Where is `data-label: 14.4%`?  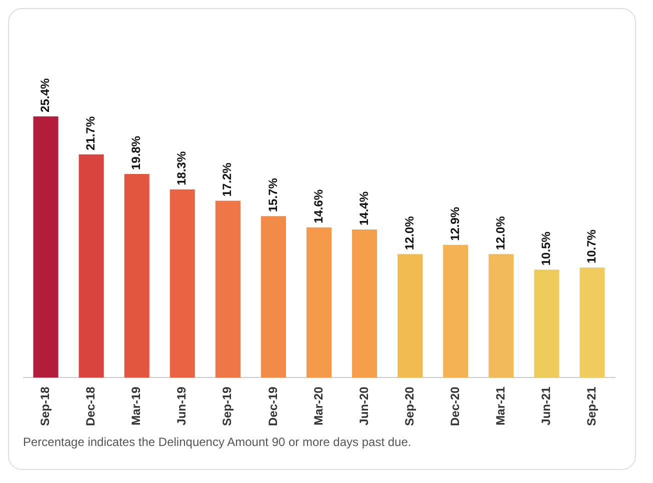
data-label: 14.4% is located at coordinates (363, 208).